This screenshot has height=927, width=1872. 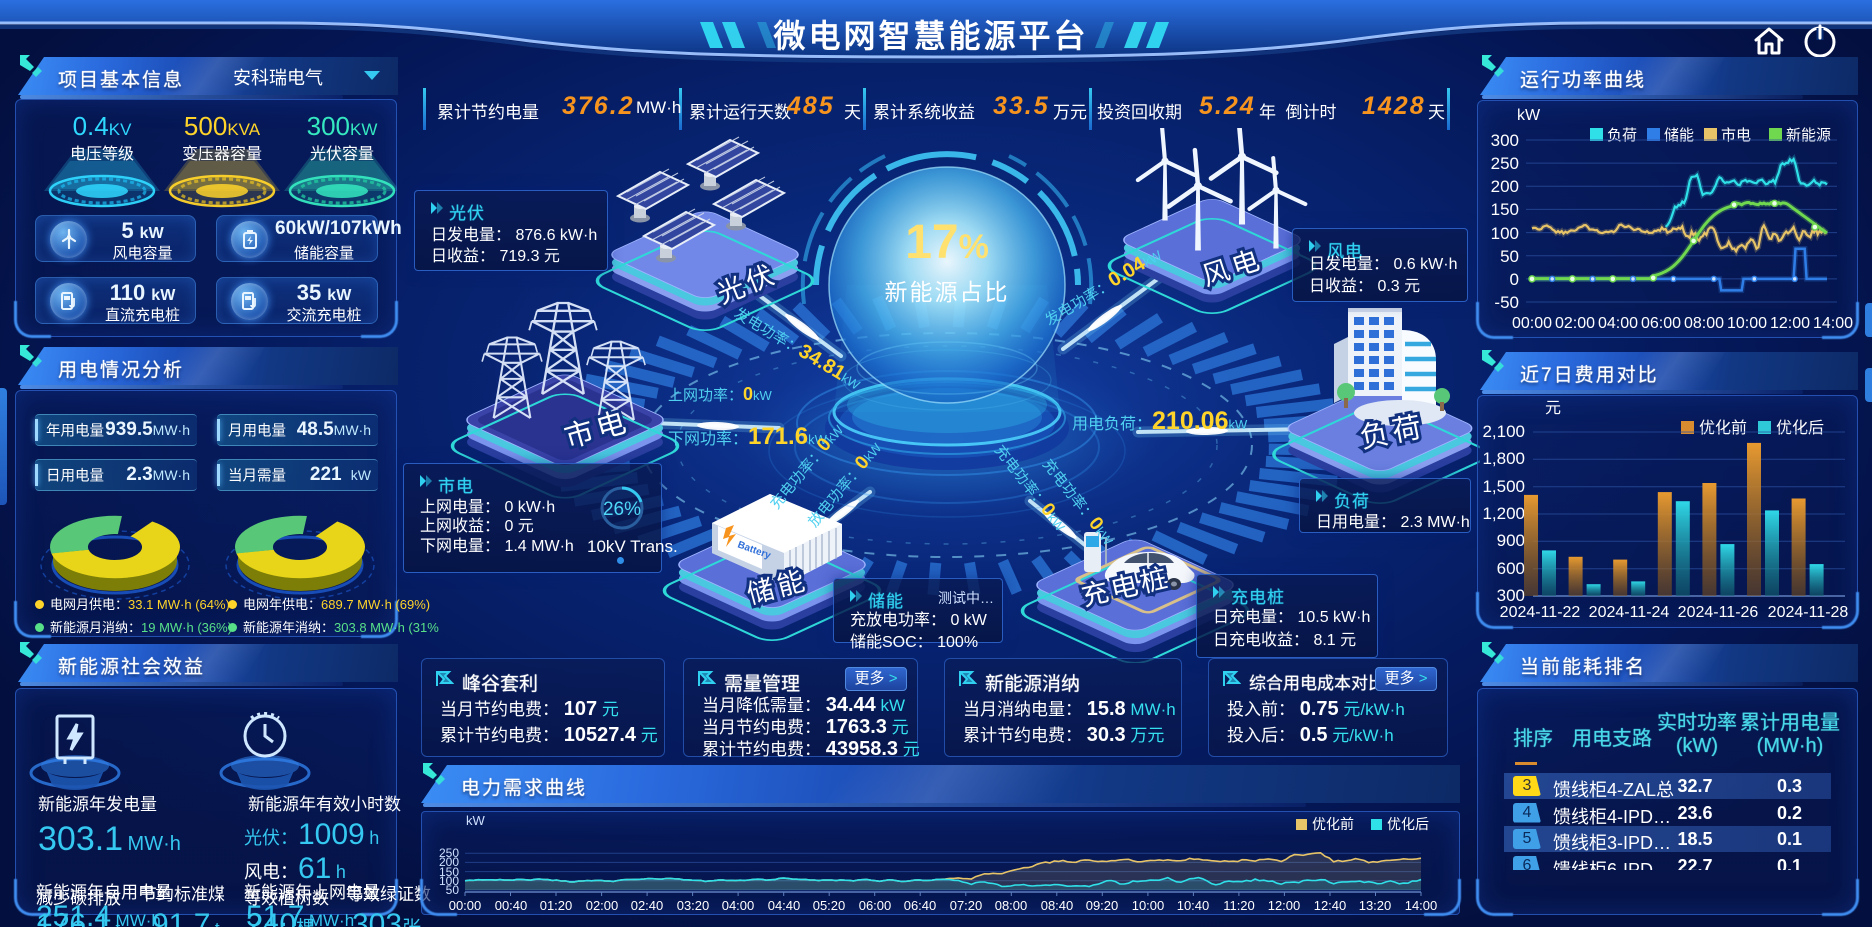 What do you see at coordinates (1511, 568) in the screenshot?
I see `svg-text: 600` at bounding box center [1511, 568].